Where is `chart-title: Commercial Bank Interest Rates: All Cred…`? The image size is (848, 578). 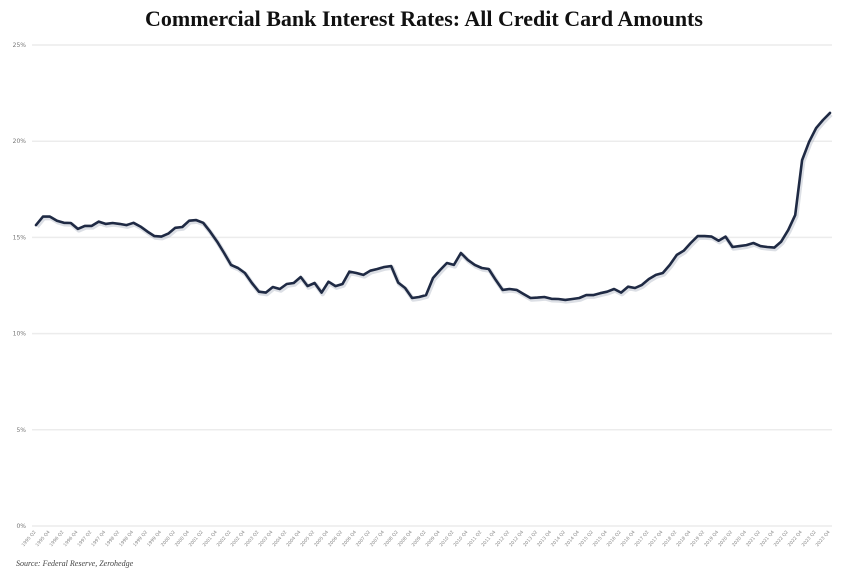
chart-title: Commercial Bank Interest Rates: All Cred… is located at coordinates (424, 18).